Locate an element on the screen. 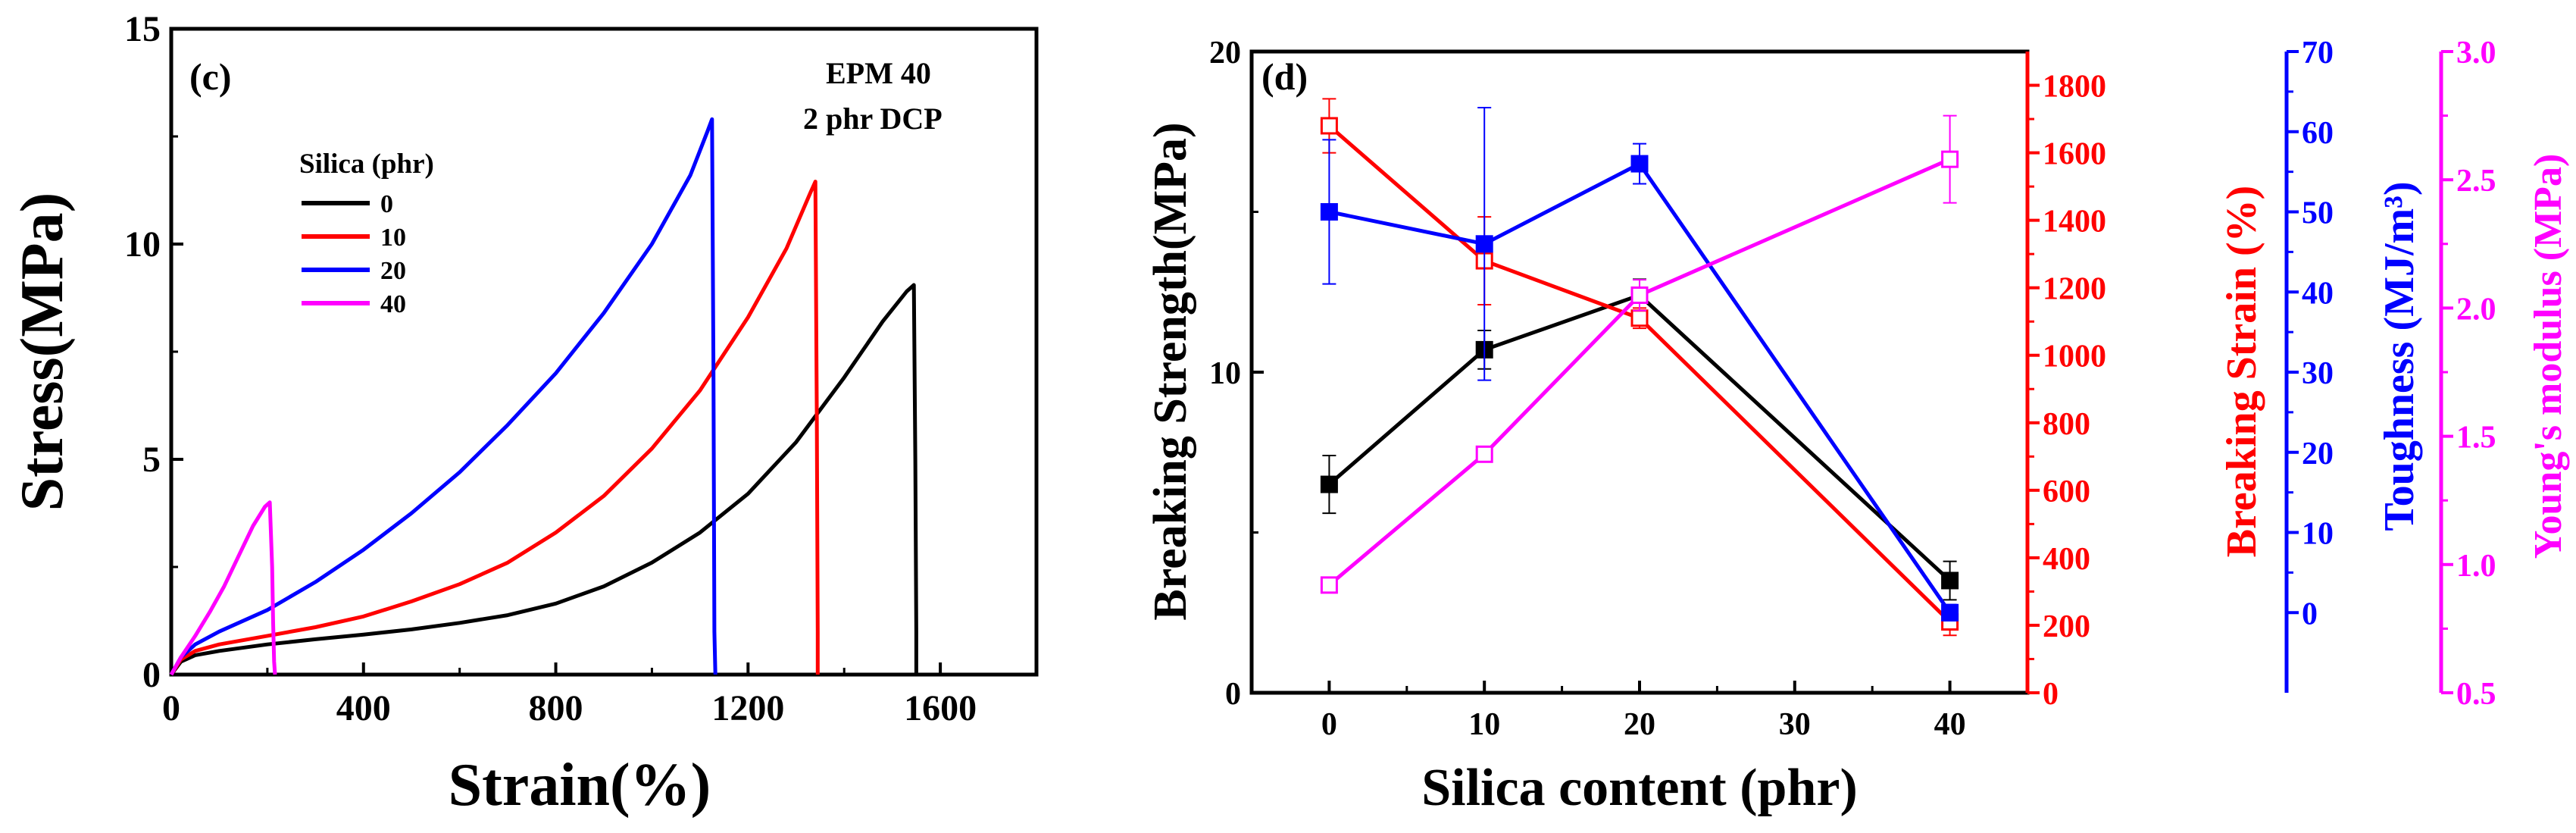 This screenshot has width=2576, height=833. panel-d-ylabel-modulus: Young's modulus (MPa) is located at coordinates (2548, 356).